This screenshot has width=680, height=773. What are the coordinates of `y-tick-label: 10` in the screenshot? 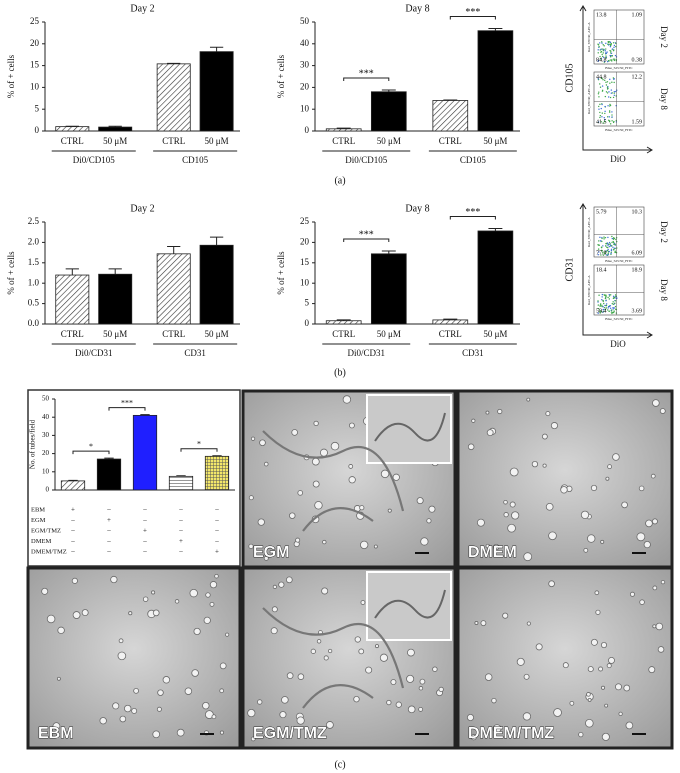 It's located at (305, 282).